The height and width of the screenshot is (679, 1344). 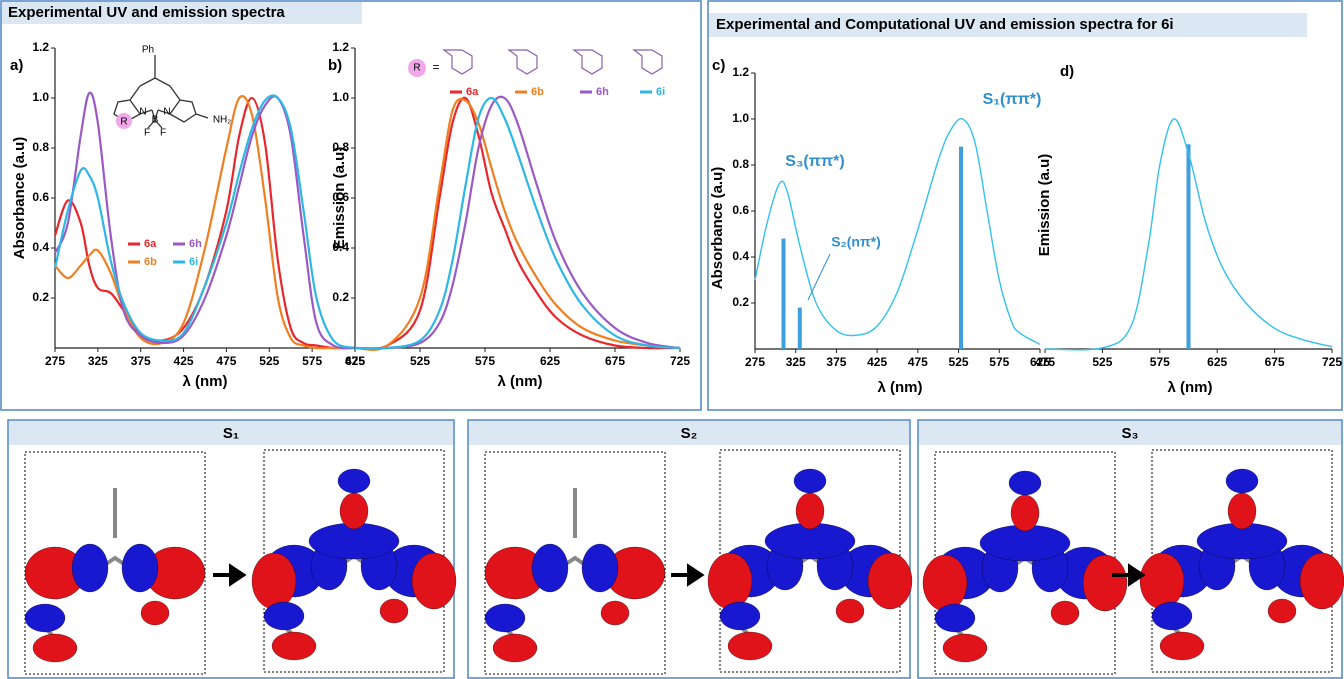 What do you see at coordinates (163, 133) in the screenshot?
I see `structure-label: F` at bounding box center [163, 133].